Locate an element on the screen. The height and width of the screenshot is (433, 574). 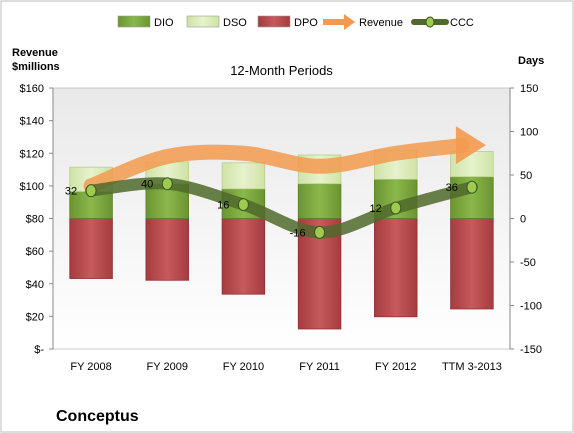
company-name: Conceptus is located at coordinates (97, 416).